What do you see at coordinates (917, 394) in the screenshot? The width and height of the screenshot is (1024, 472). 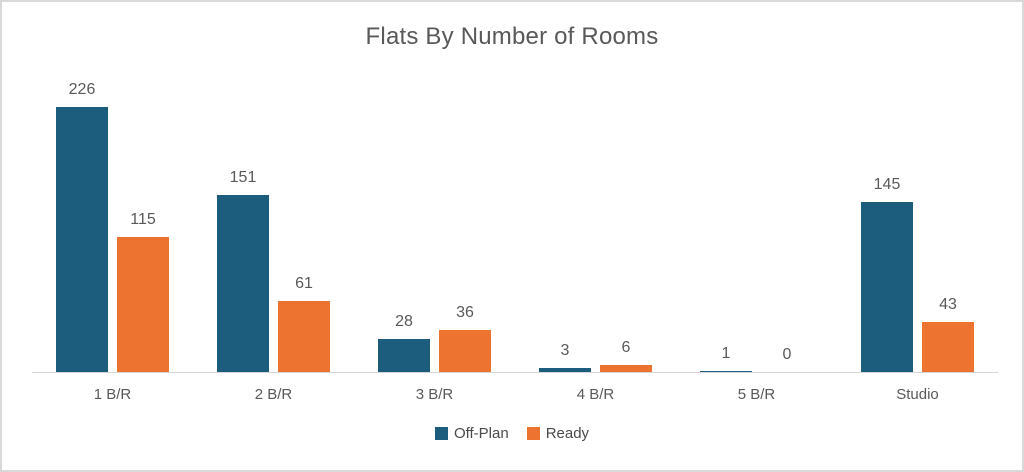 I see `category-label: Studio` at bounding box center [917, 394].